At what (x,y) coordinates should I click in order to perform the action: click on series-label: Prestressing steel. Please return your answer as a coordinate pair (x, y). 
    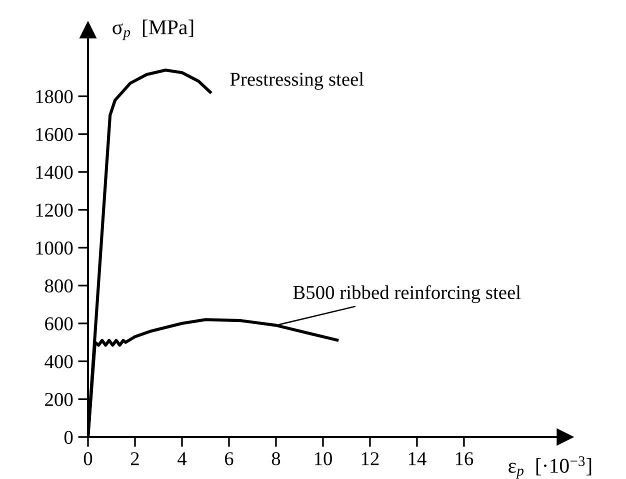
    Looking at the image, I should click on (297, 81).